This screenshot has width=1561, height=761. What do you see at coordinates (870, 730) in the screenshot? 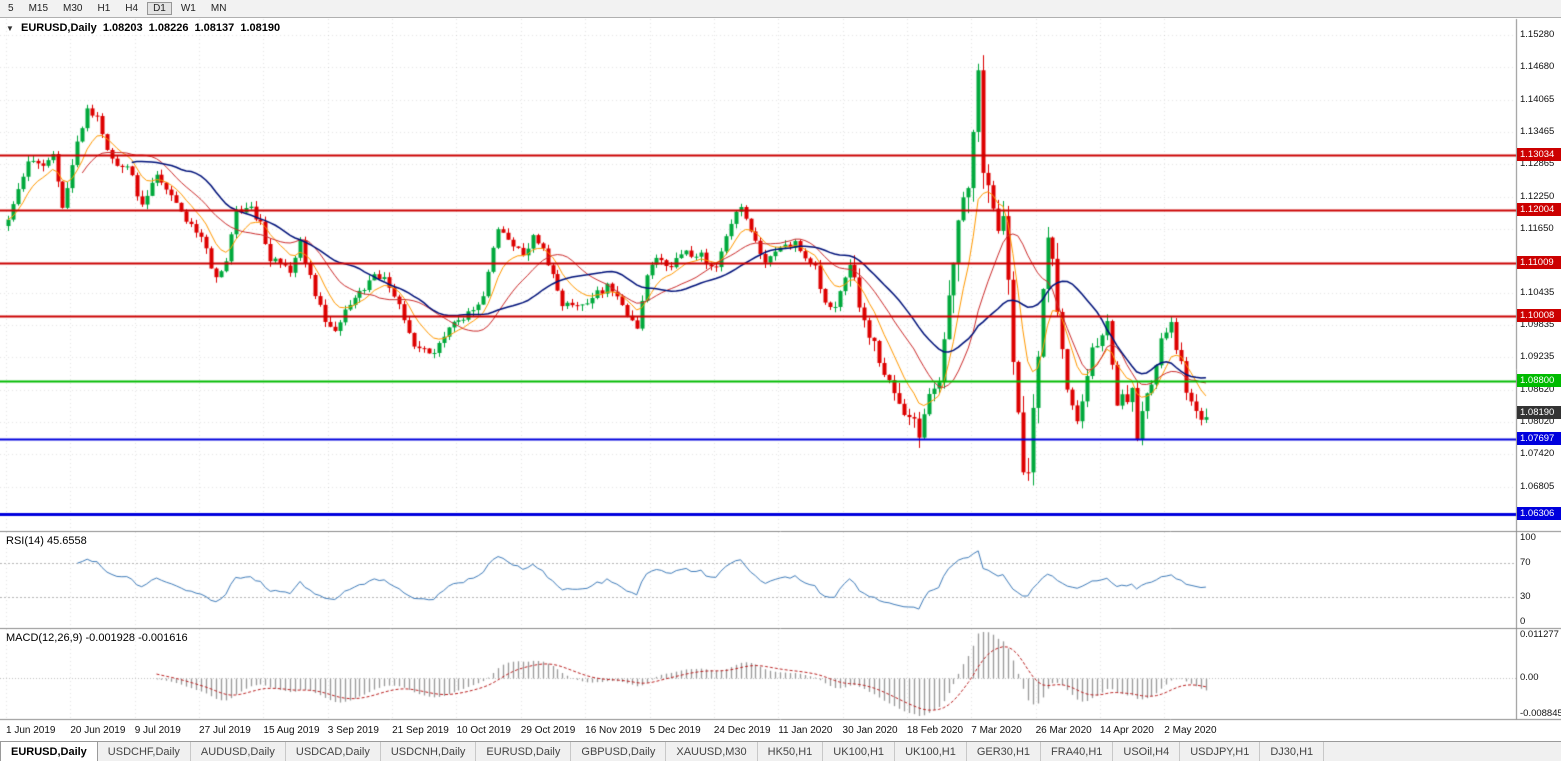
I see `date-axis-label: 30 Jan 2020` at bounding box center [870, 730].